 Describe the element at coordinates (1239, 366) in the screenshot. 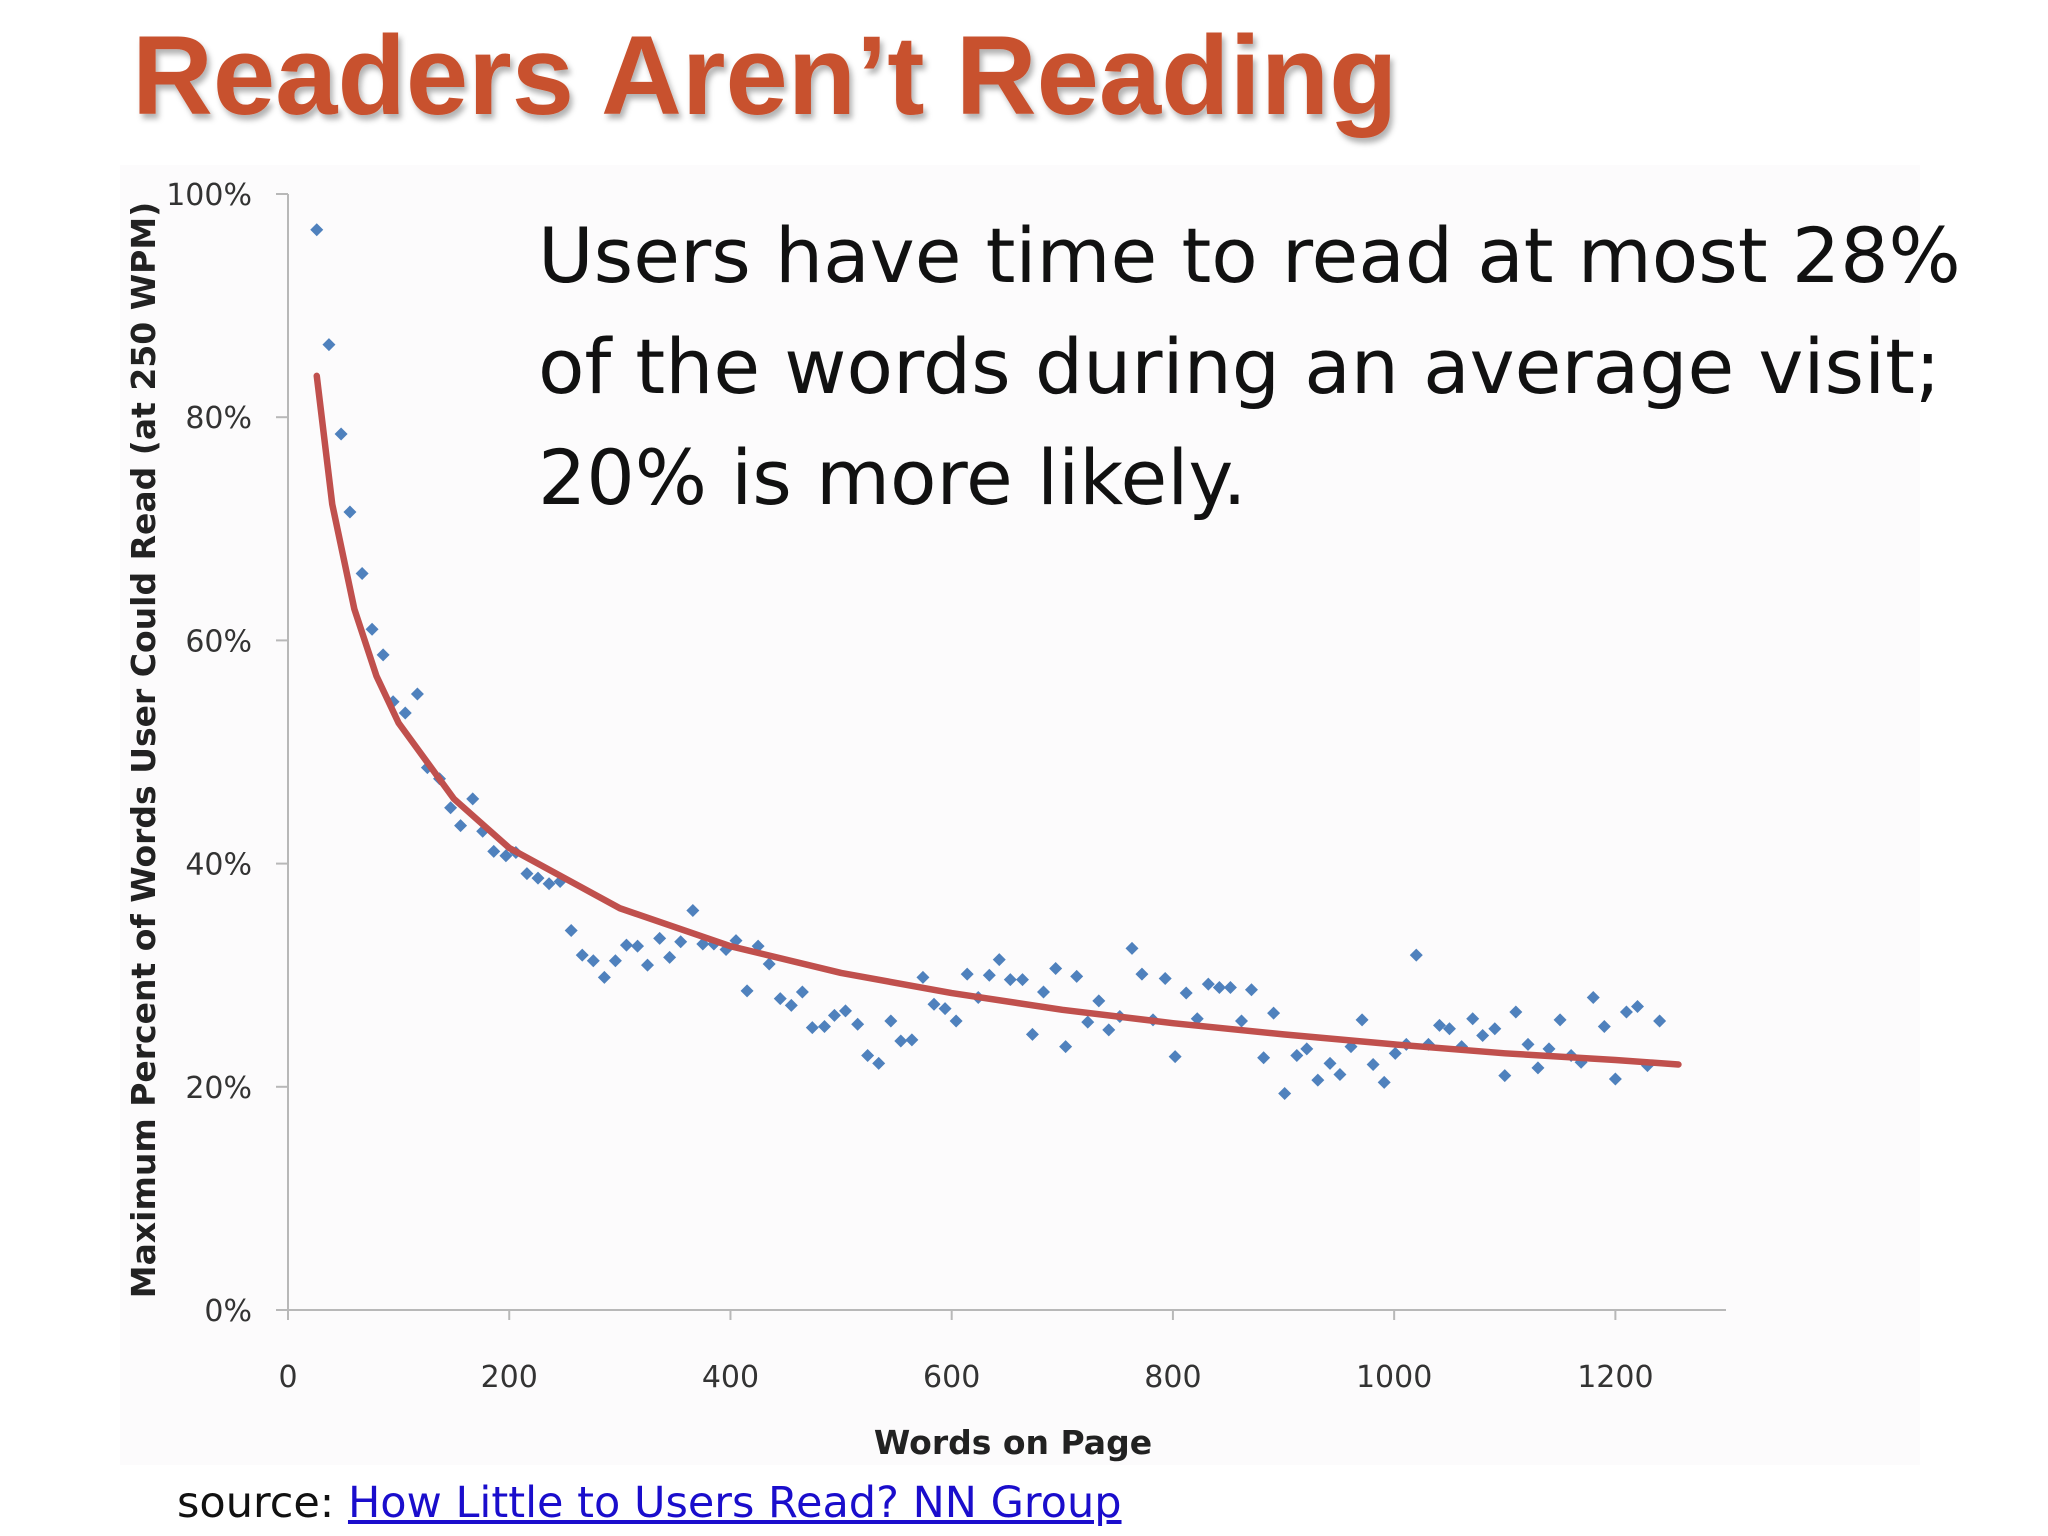

I see `annotation: of the words during an average visit;` at that location.